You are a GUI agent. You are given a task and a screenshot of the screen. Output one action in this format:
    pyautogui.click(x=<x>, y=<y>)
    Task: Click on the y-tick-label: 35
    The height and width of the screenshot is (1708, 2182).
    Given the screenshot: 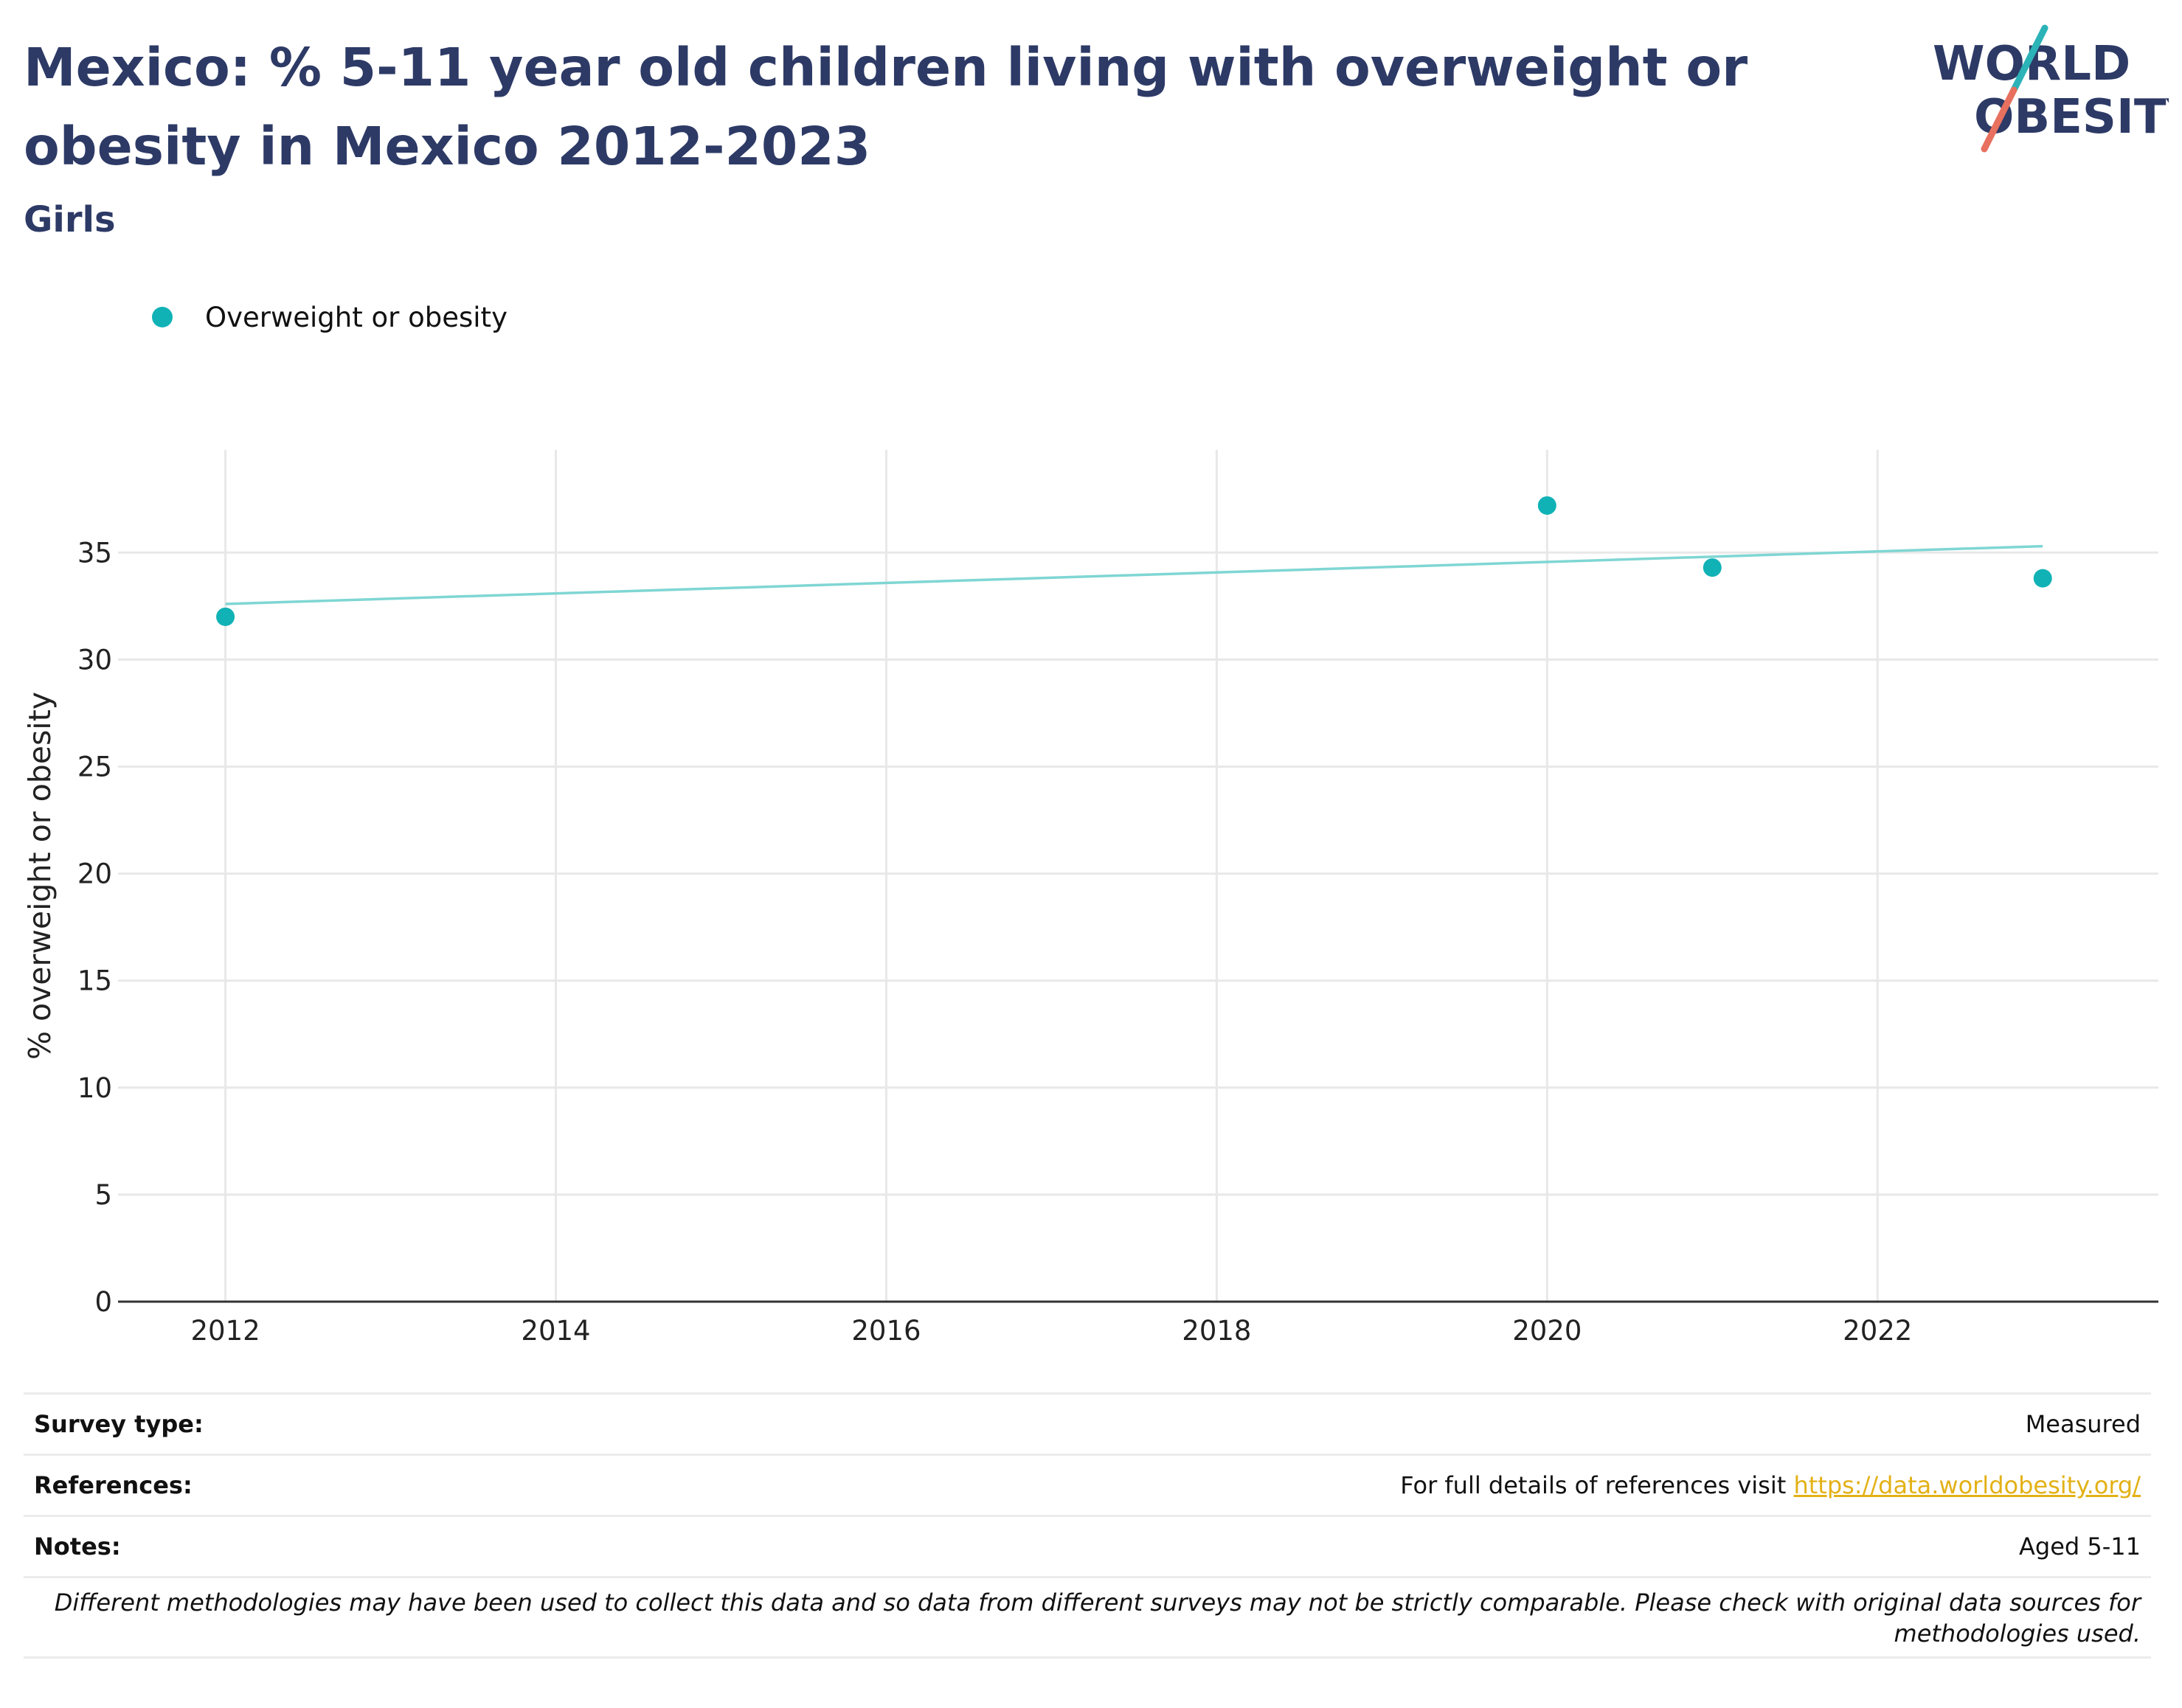 What is the action you would take?
    pyautogui.click(x=94, y=553)
    